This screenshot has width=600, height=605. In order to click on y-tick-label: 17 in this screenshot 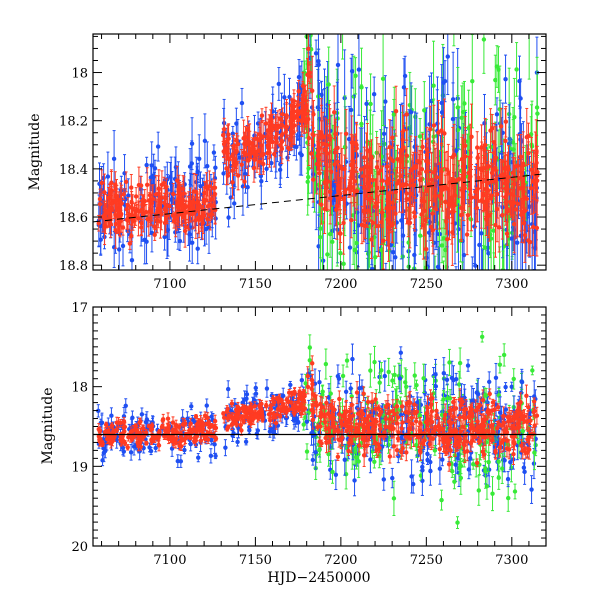, I will do `click(79, 308)`.